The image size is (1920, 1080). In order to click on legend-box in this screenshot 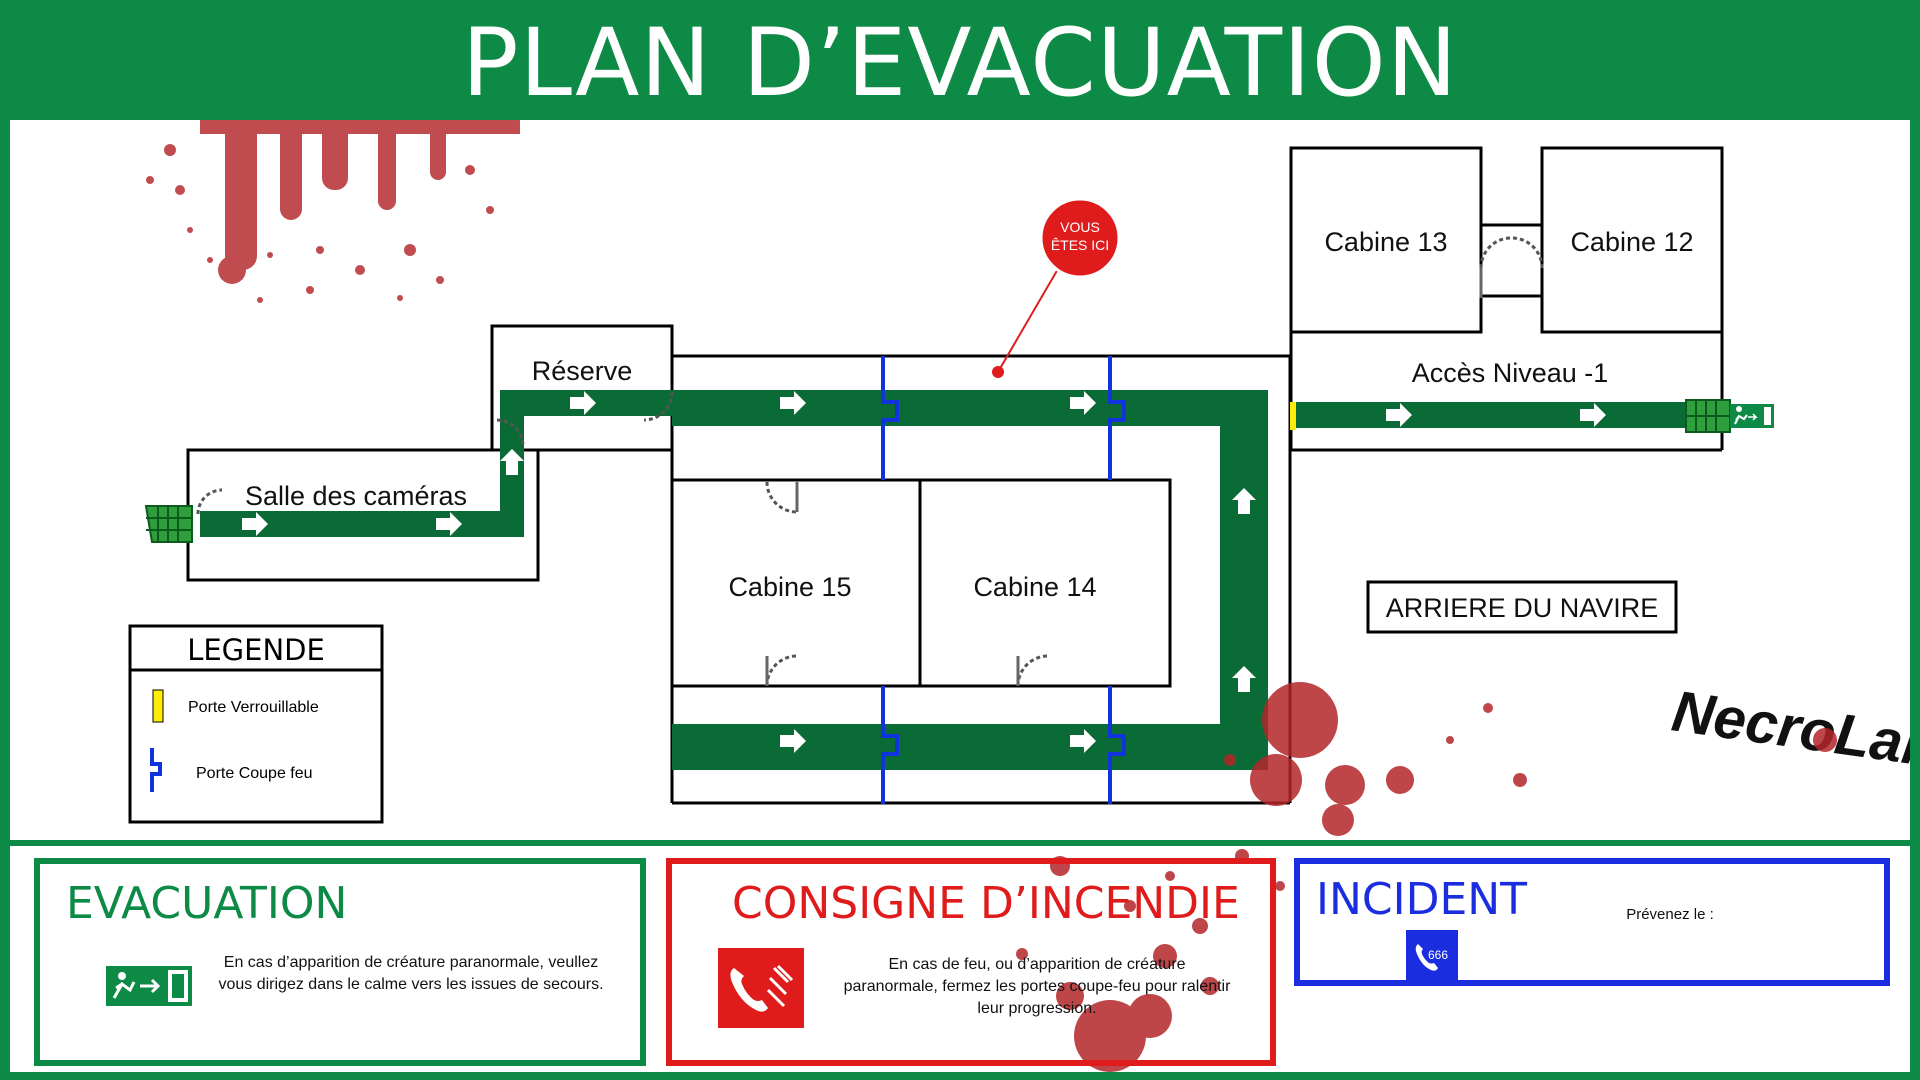, I will do `click(256, 724)`.